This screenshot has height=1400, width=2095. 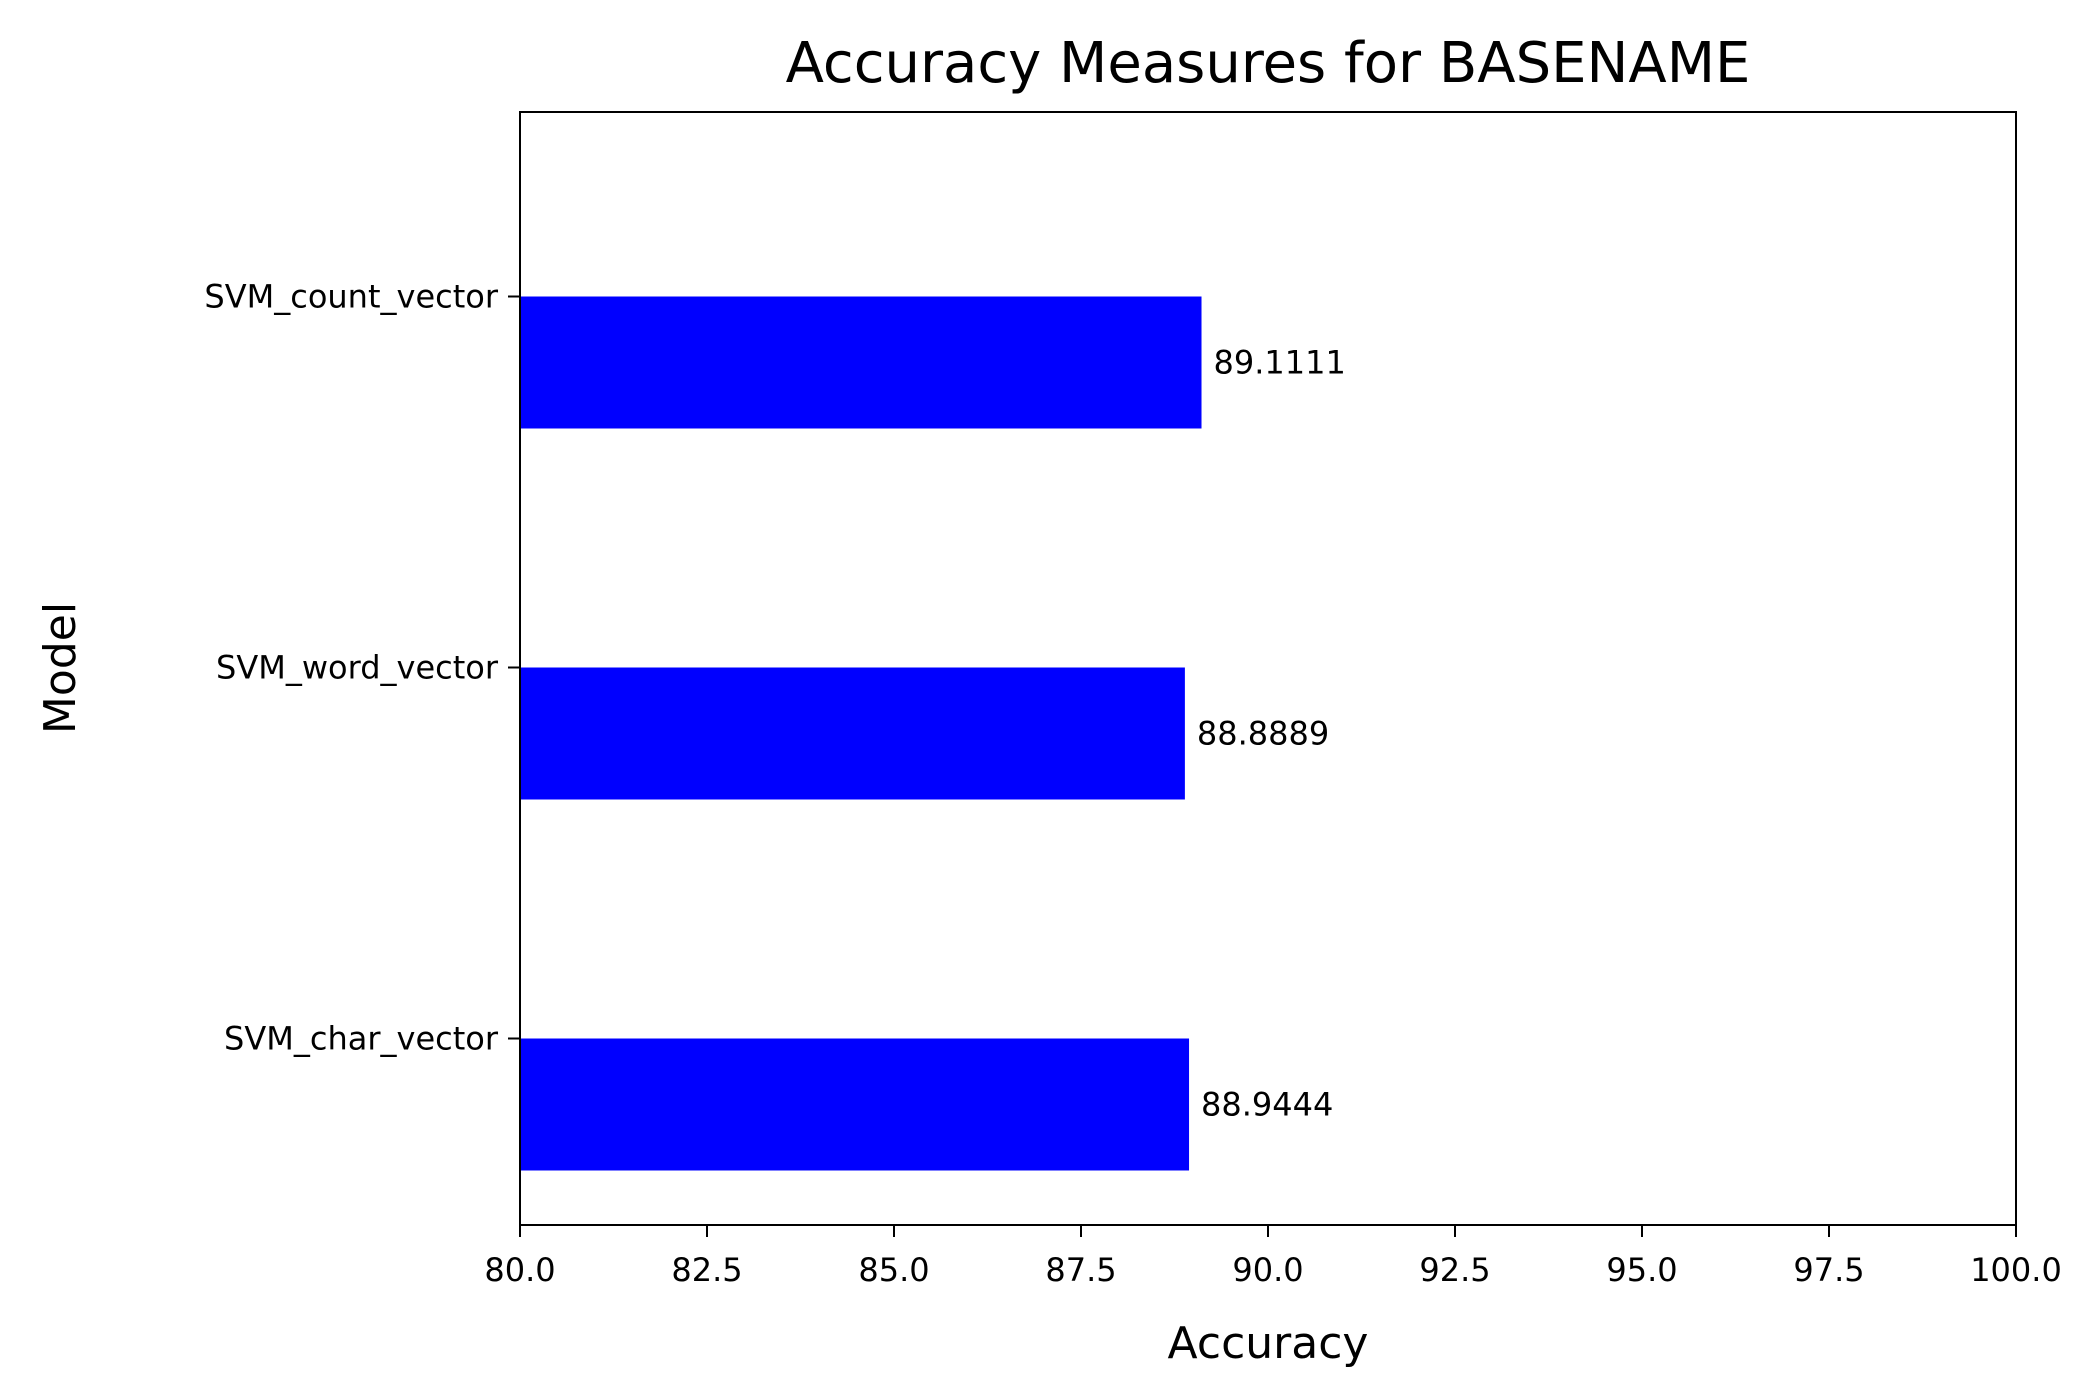 What do you see at coordinates (1454, 1270) in the screenshot?
I see `x-tick-label: 92.5` at bounding box center [1454, 1270].